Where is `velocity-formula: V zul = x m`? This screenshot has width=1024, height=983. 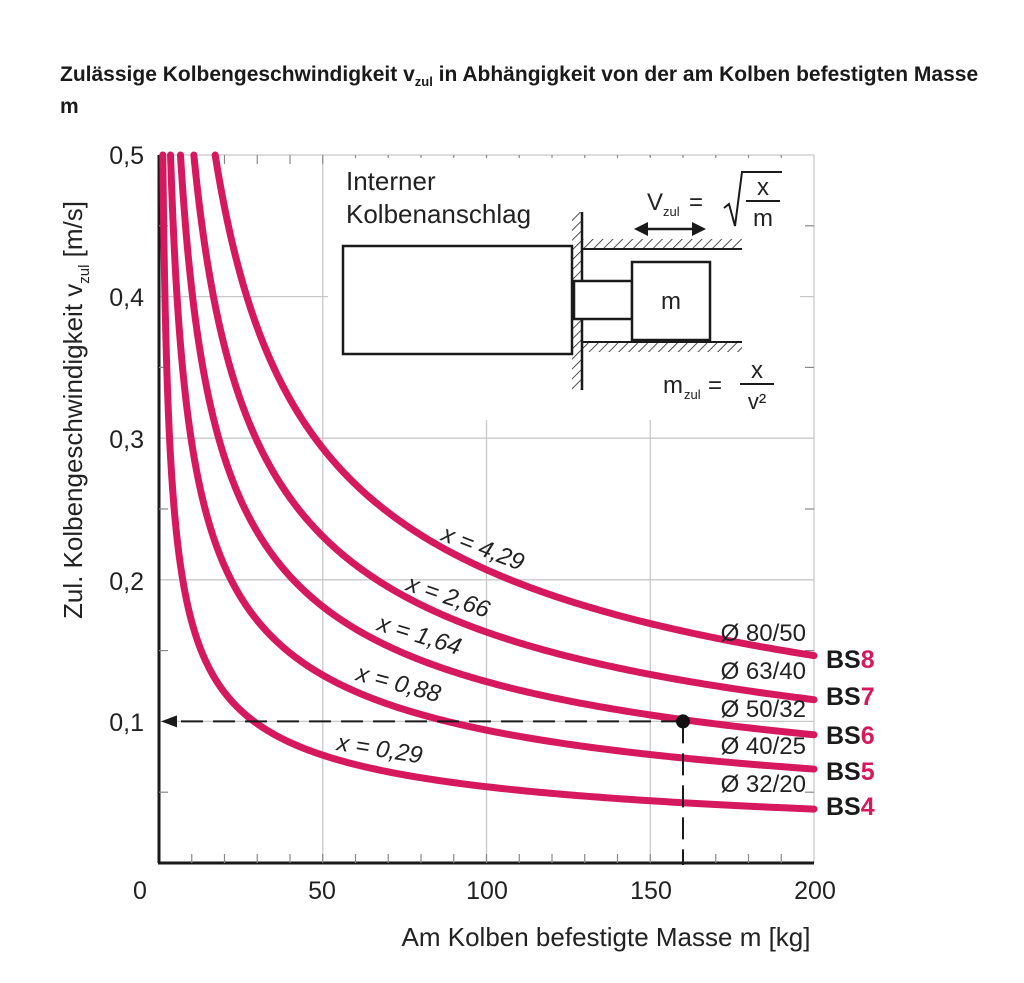 velocity-formula: V zul = x m is located at coordinates (714, 201).